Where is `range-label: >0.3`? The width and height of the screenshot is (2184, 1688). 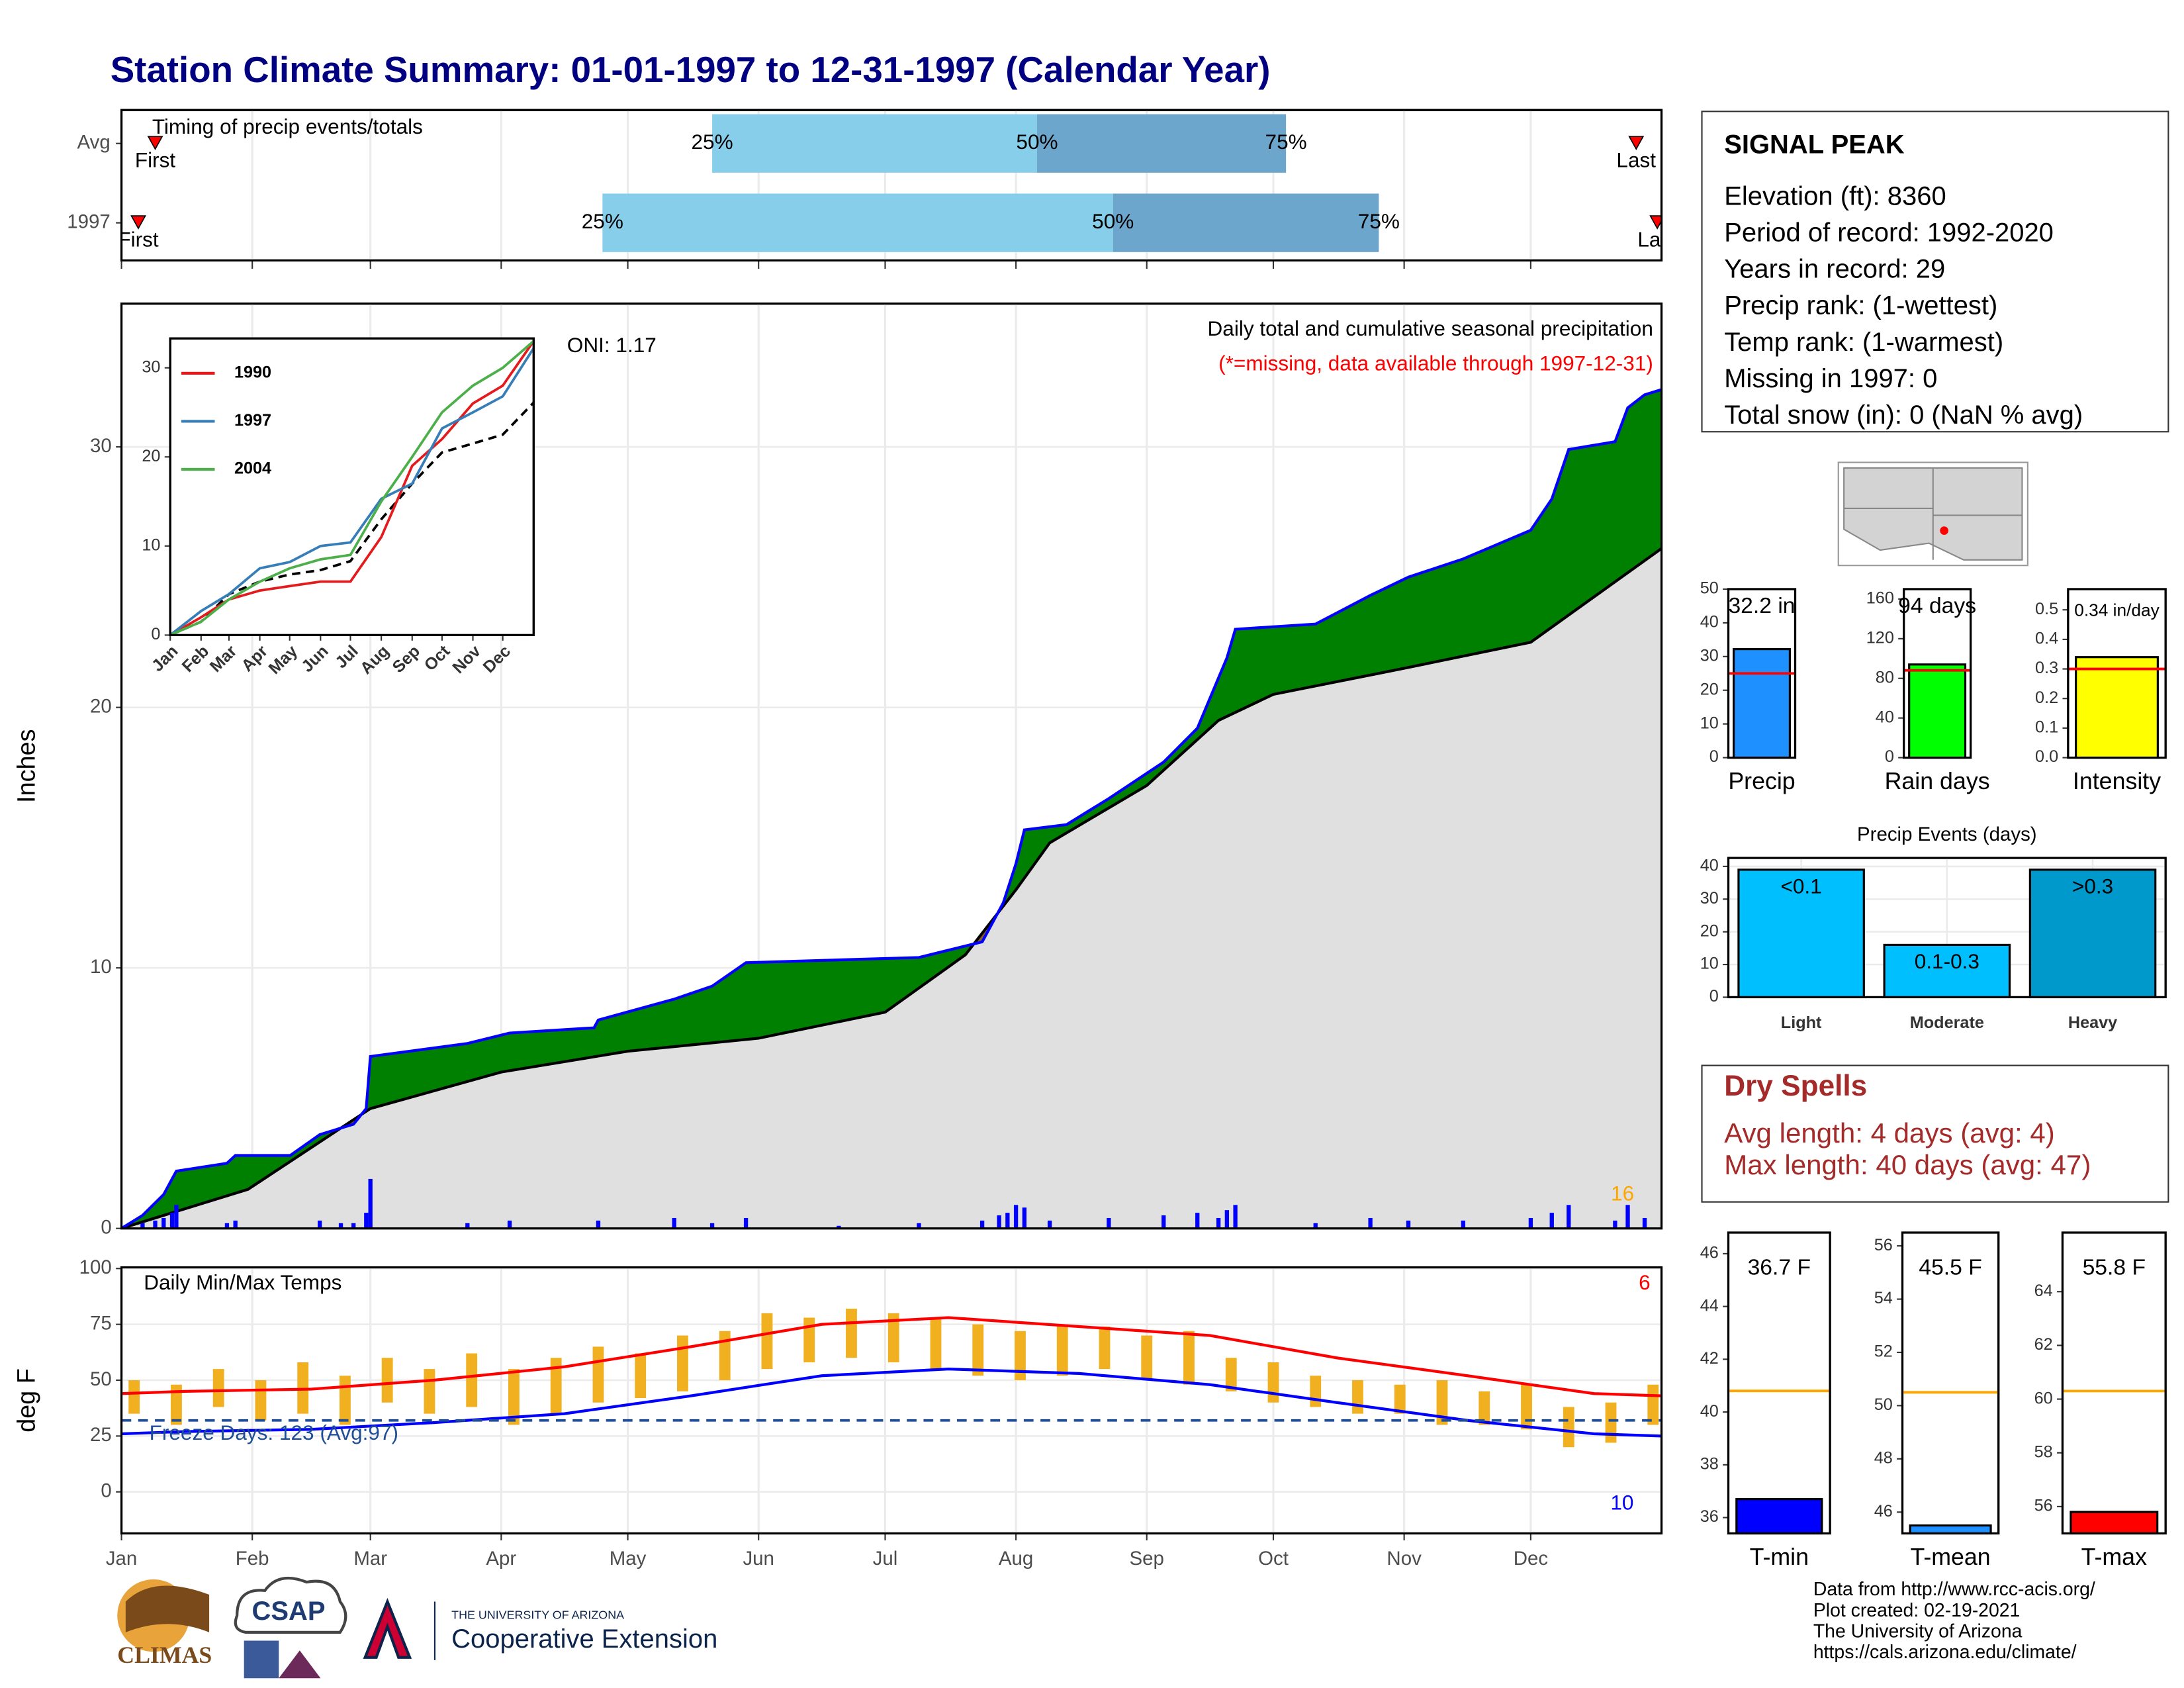 range-label: >0.3 is located at coordinates (2092, 886).